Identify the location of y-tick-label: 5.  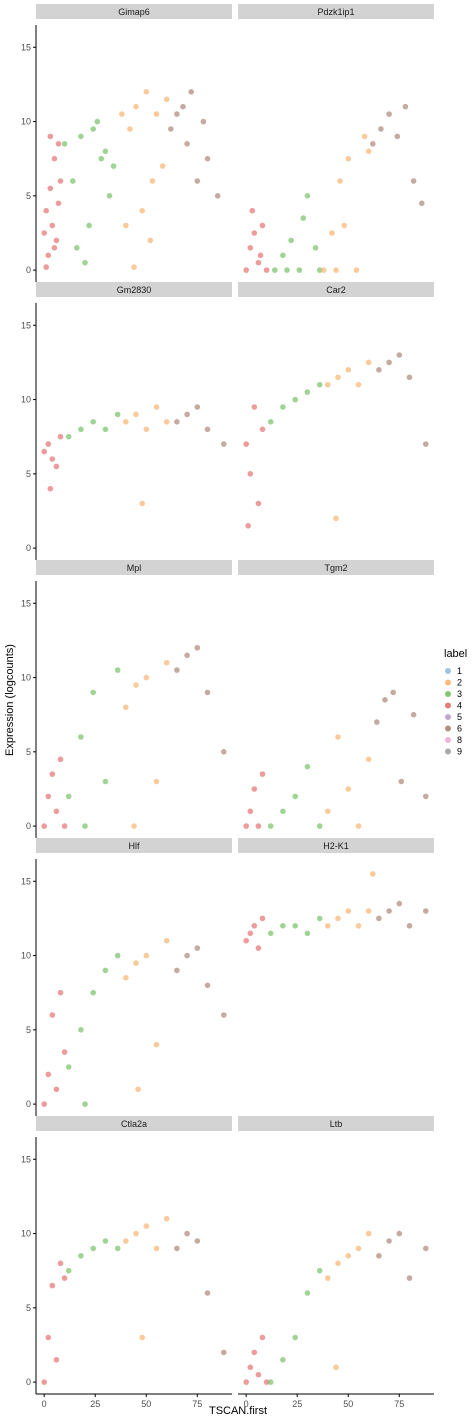
(28, 474).